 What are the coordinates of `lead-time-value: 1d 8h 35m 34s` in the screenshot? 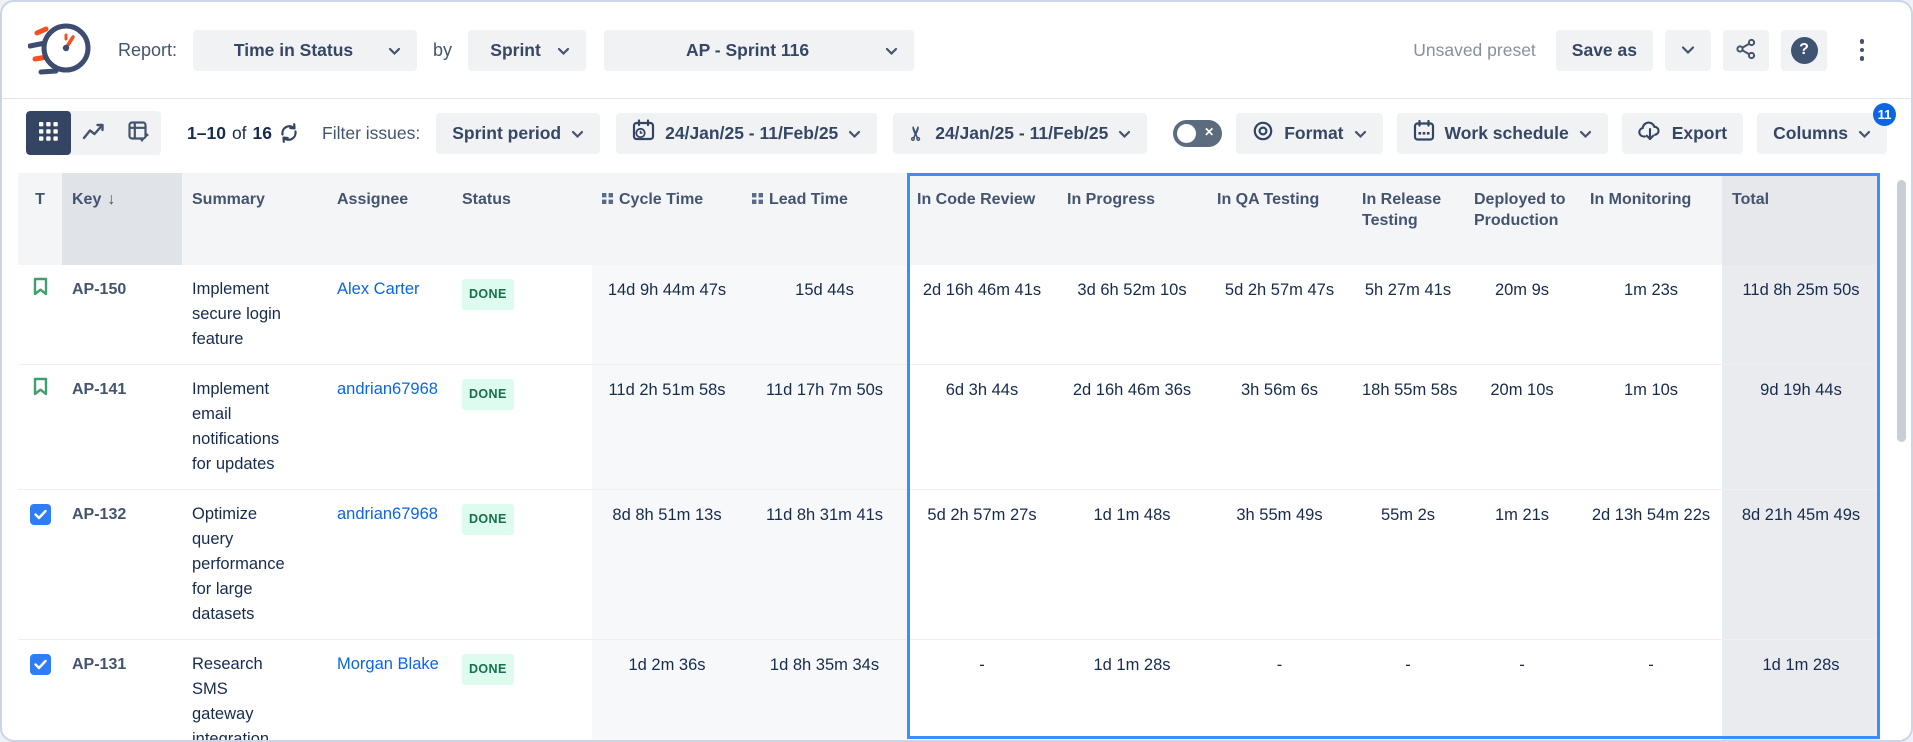 It's located at (824, 689).